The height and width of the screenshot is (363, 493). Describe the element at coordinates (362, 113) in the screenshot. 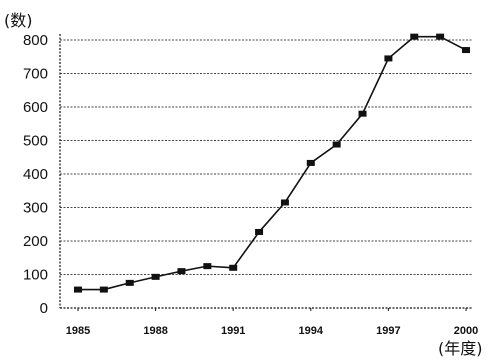

I see `data-point-1996` at that location.